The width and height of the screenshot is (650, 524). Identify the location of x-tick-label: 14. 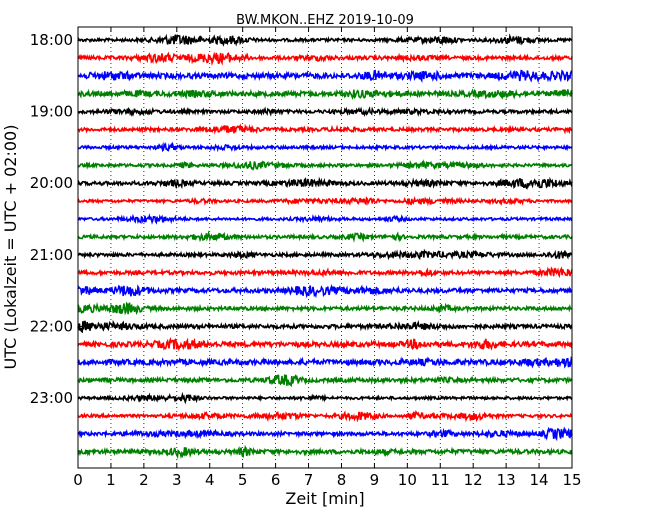
(539, 480).